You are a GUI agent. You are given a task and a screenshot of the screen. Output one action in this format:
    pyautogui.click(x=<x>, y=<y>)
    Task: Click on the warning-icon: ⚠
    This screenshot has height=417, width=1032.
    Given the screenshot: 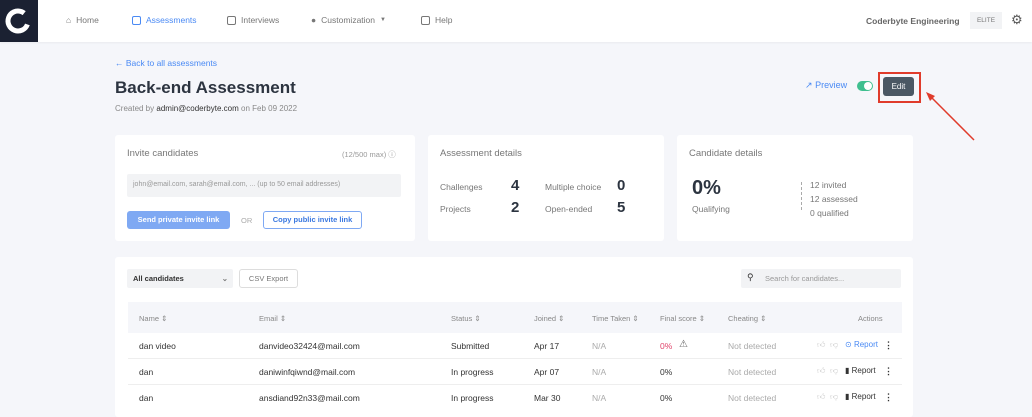 What is the action you would take?
    pyautogui.click(x=683, y=344)
    